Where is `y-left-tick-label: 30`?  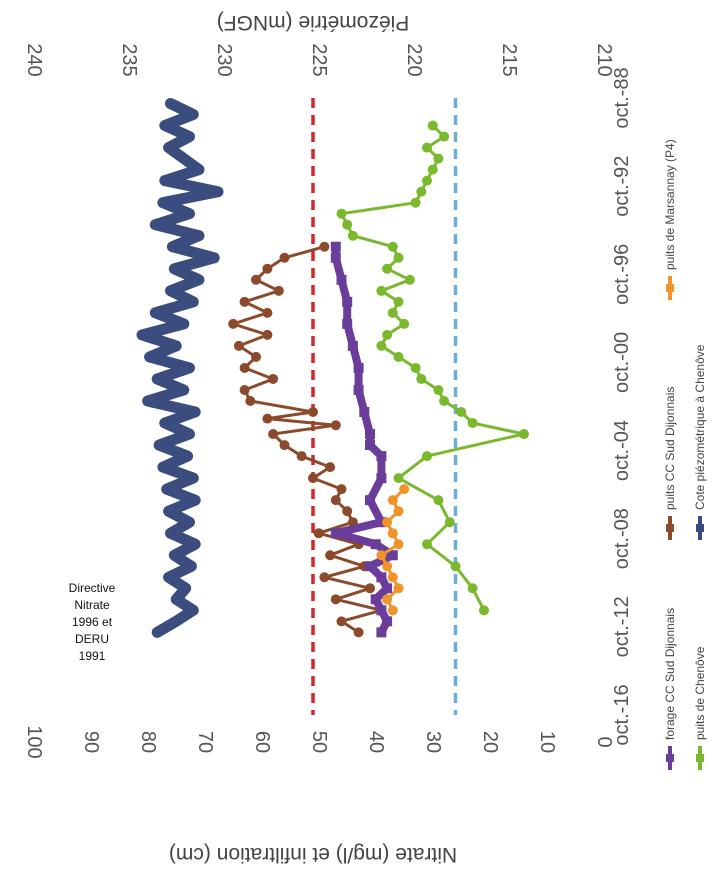 y-left-tick-label: 30 is located at coordinates (433, 742).